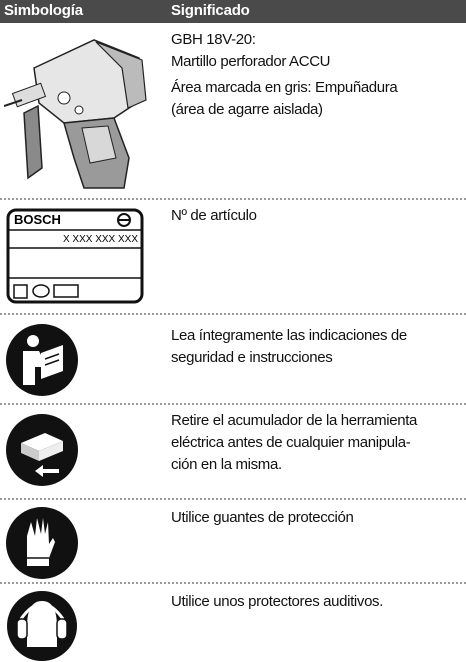 The height and width of the screenshot is (662, 466). What do you see at coordinates (213, 39) in the screenshot?
I see `meaning-line: GBH 18V-20:` at bounding box center [213, 39].